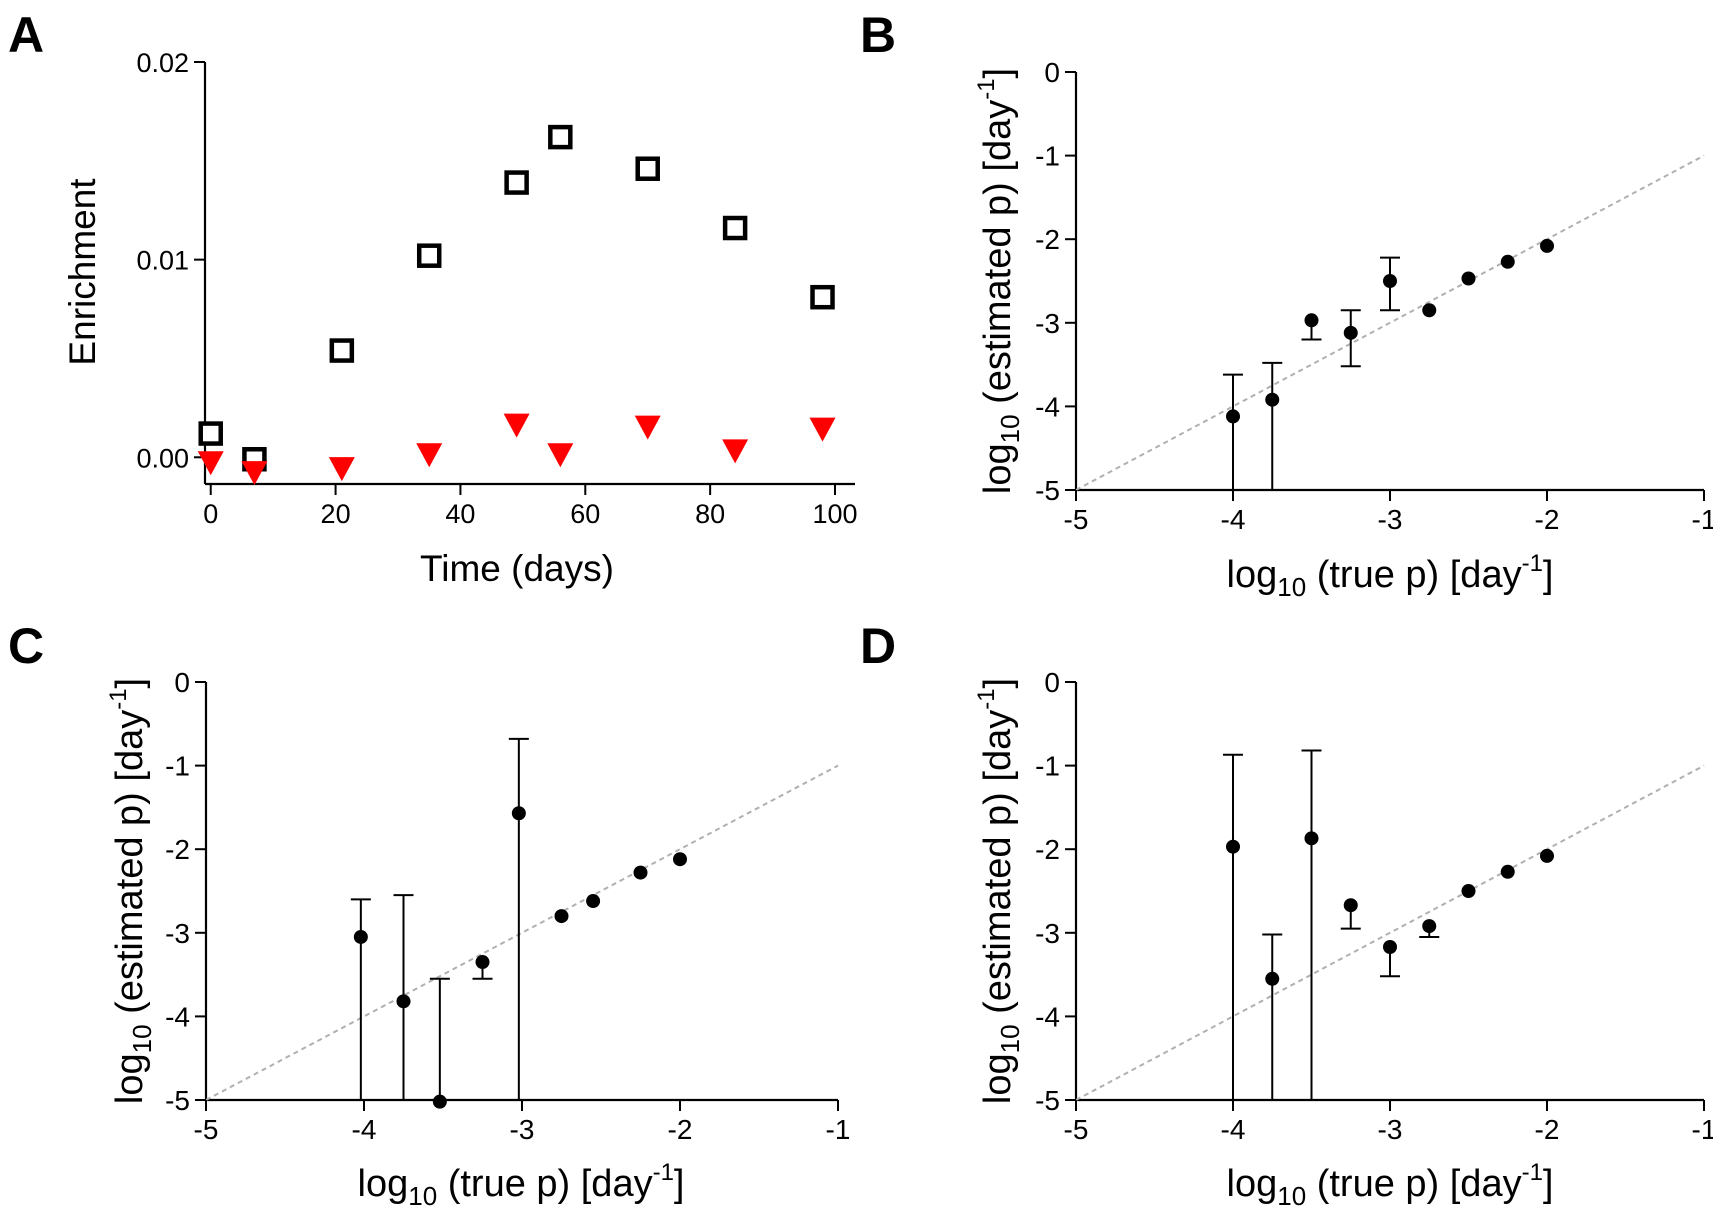 This screenshot has width=1713, height=1211. Describe the element at coordinates (878, 646) in the screenshot. I see `panel-label: D` at that location.